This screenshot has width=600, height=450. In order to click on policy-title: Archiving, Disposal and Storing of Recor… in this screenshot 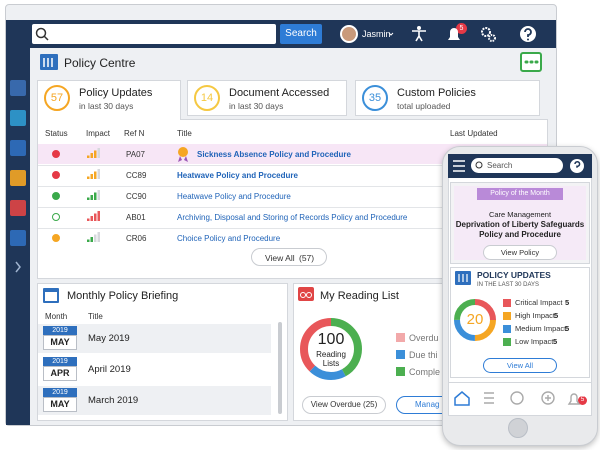, I will do `click(292, 217)`.